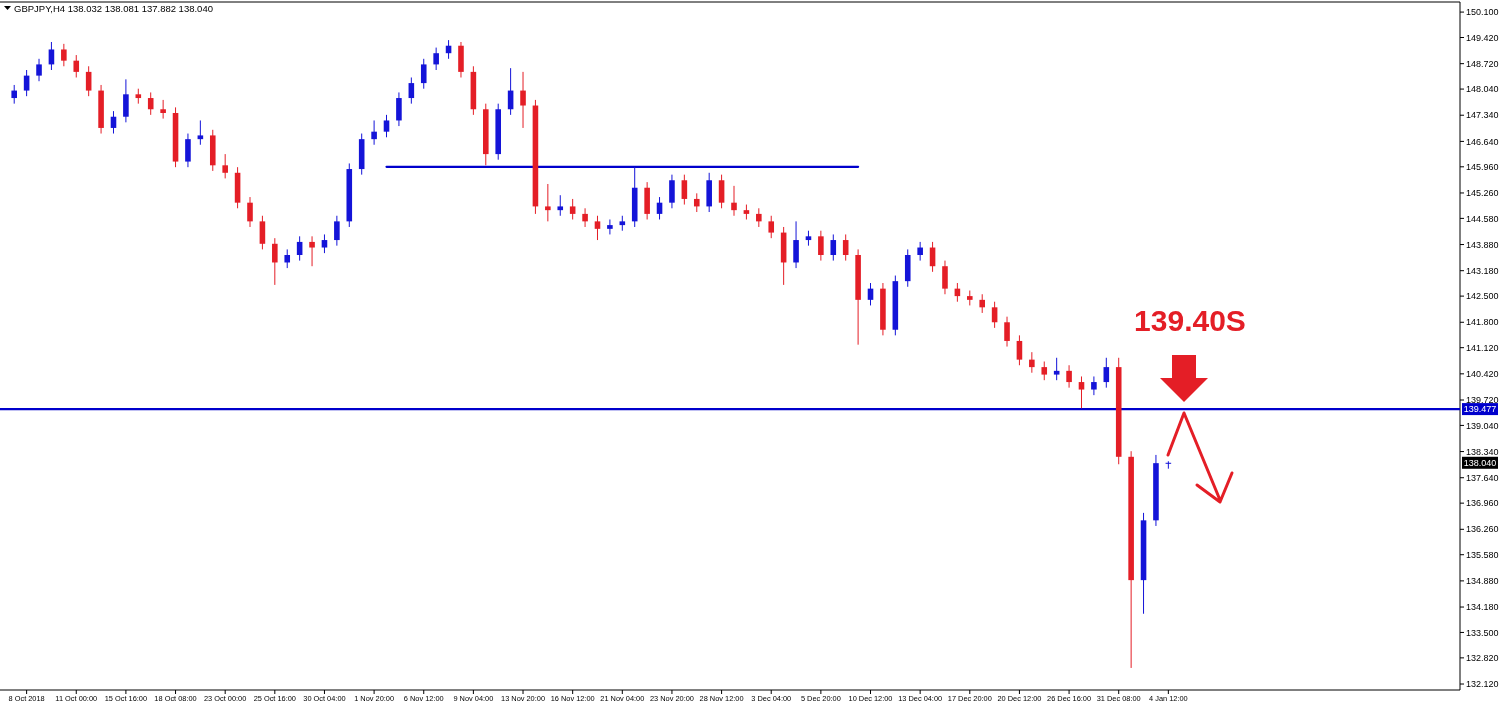 The height and width of the screenshot is (705, 1500). What do you see at coordinates (1482, 425) in the screenshot?
I see `y-tick-label: 139.040` at bounding box center [1482, 425].